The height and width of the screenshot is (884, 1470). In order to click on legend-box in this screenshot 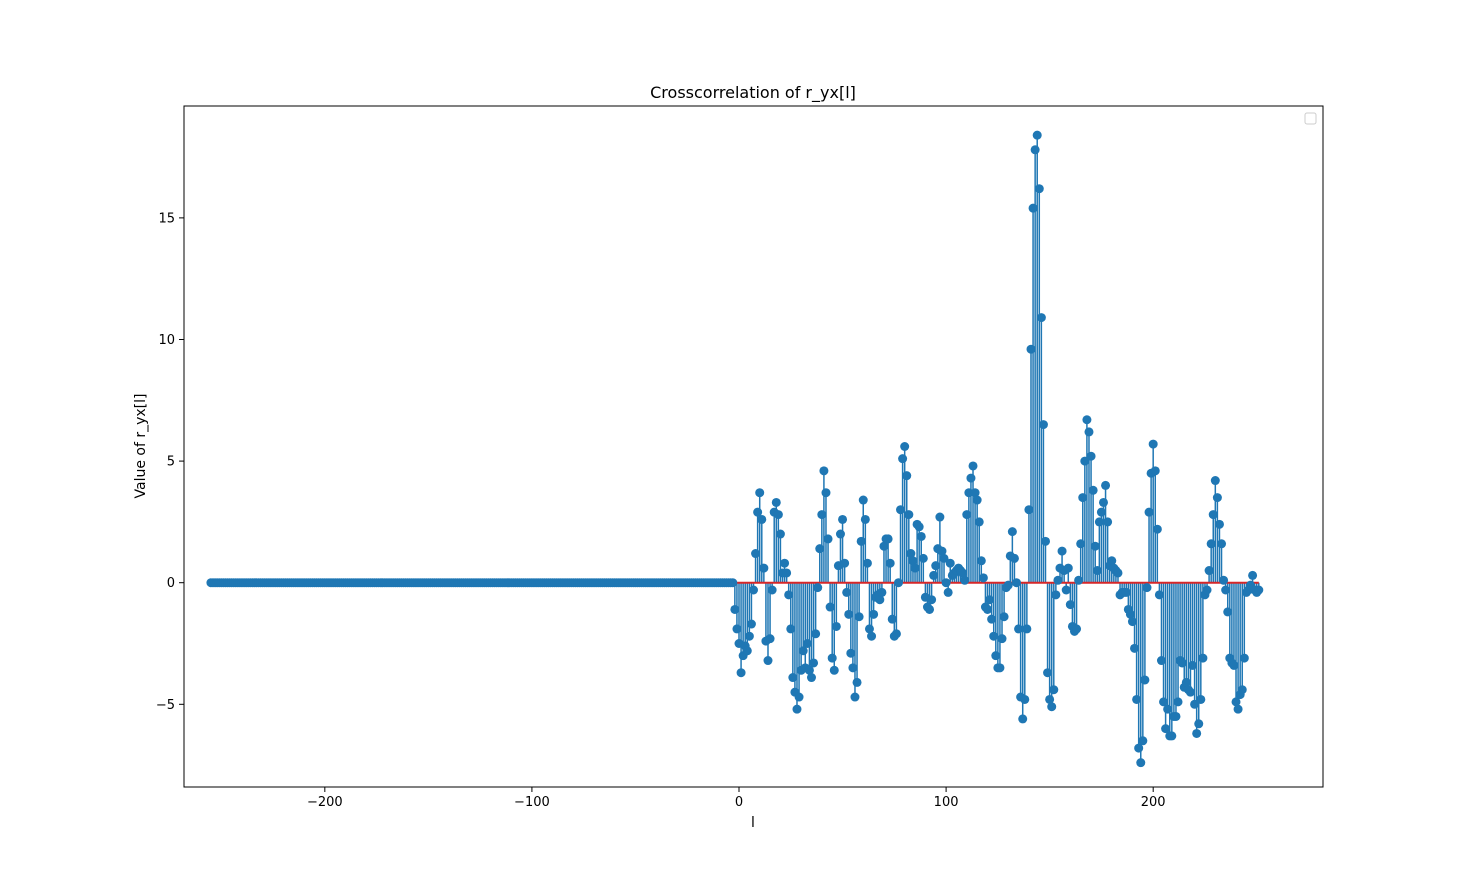, I will do `click(1310, 118)`.